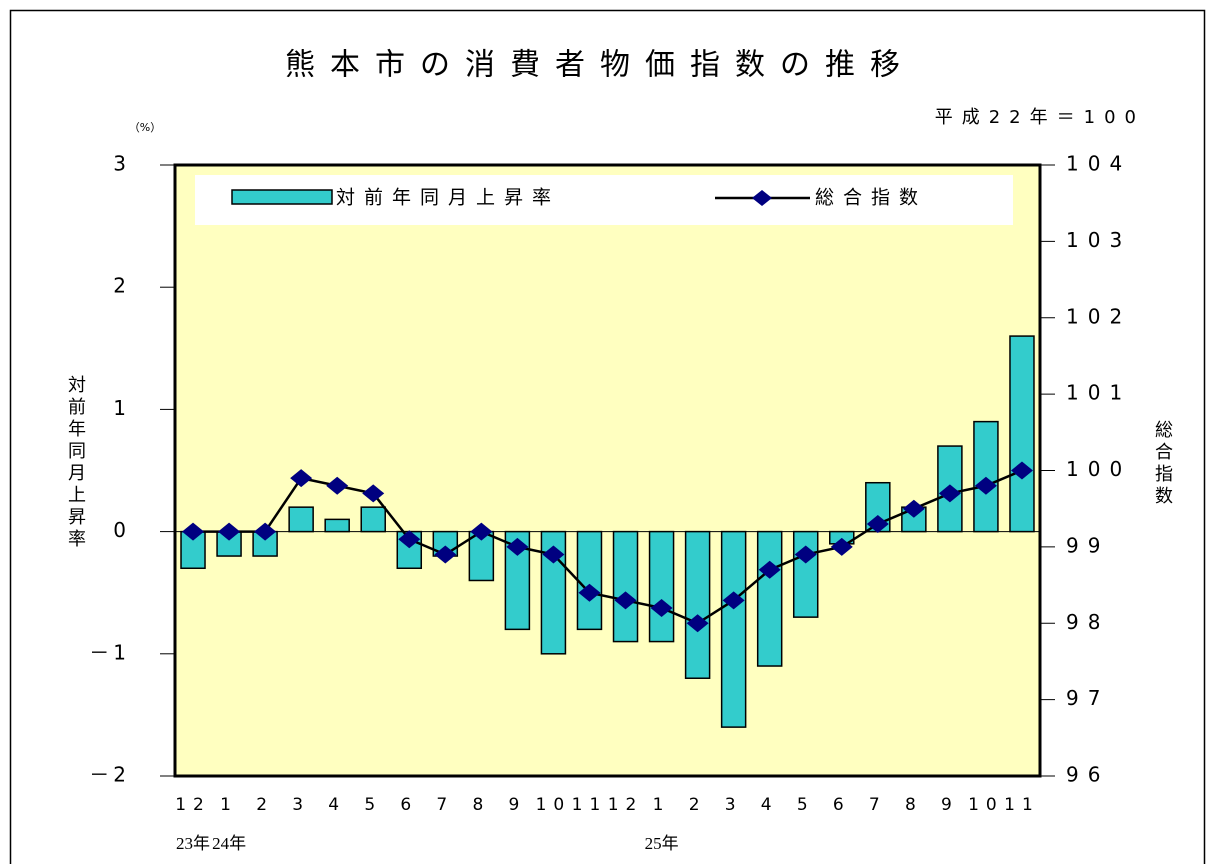  Describe the element at coordinates (1087, 622) in the screenshot. I see `y2-tick-label: 98` at that location.